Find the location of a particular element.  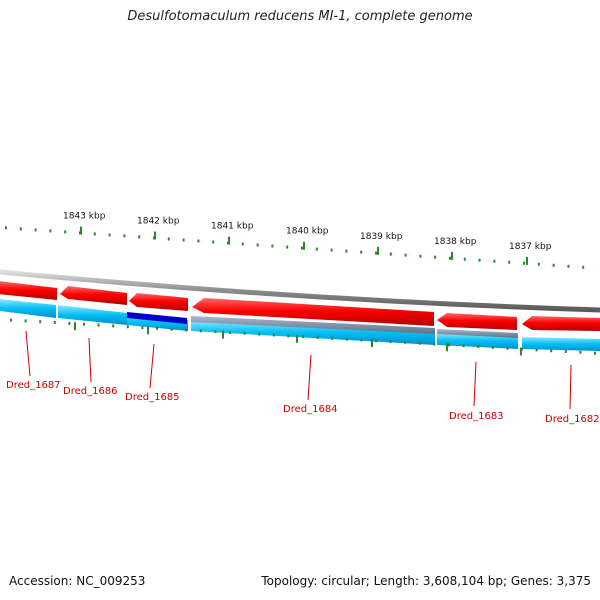

gene-label-dred-1682: Dred_1682 is located at coordinates (572, 419).